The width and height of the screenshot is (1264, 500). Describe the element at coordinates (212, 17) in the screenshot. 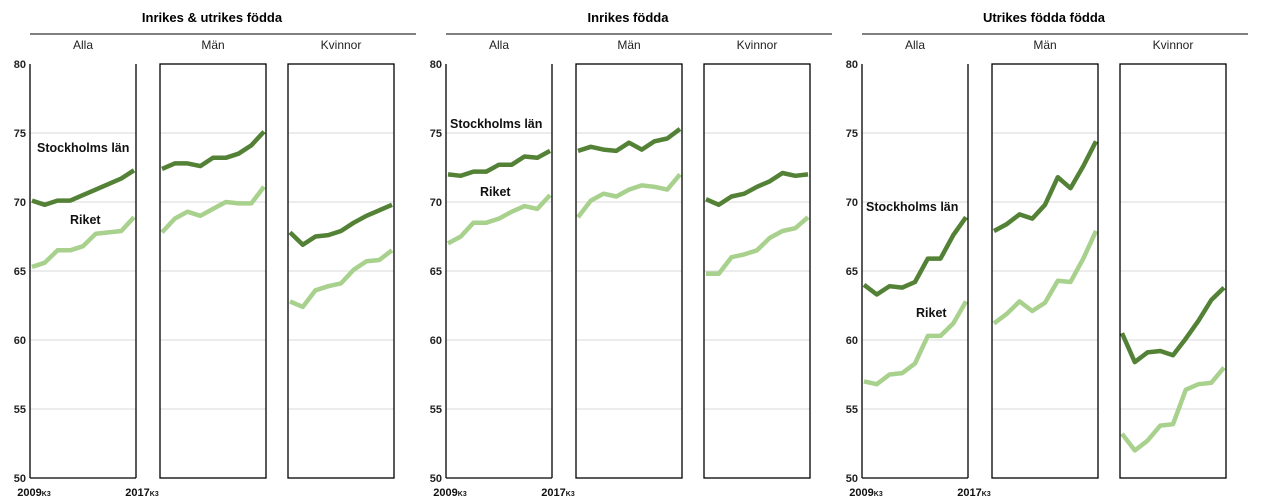

I see `group-title: Inrikes & utrikes födda` at that location.